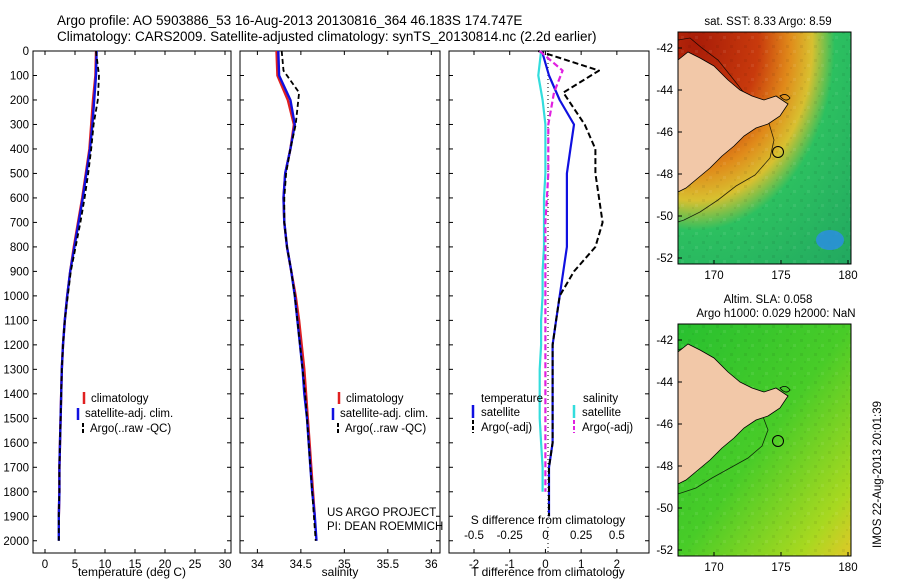 This screenshot has height=580, width=900. What do you see at coordinates (381, 513) in the screenshot?
I see `credit-project: US ARGO PROJECT` at bounding box center [381, 513].